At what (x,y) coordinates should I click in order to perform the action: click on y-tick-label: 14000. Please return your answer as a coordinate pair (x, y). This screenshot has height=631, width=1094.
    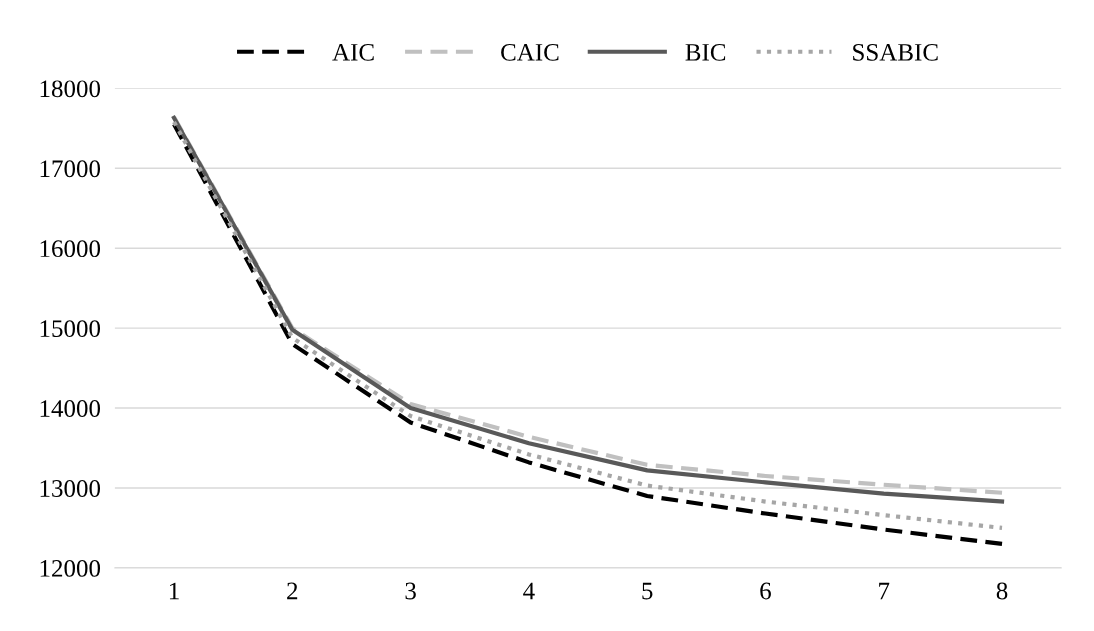
    Looking at the image, I should click on (70, 408).